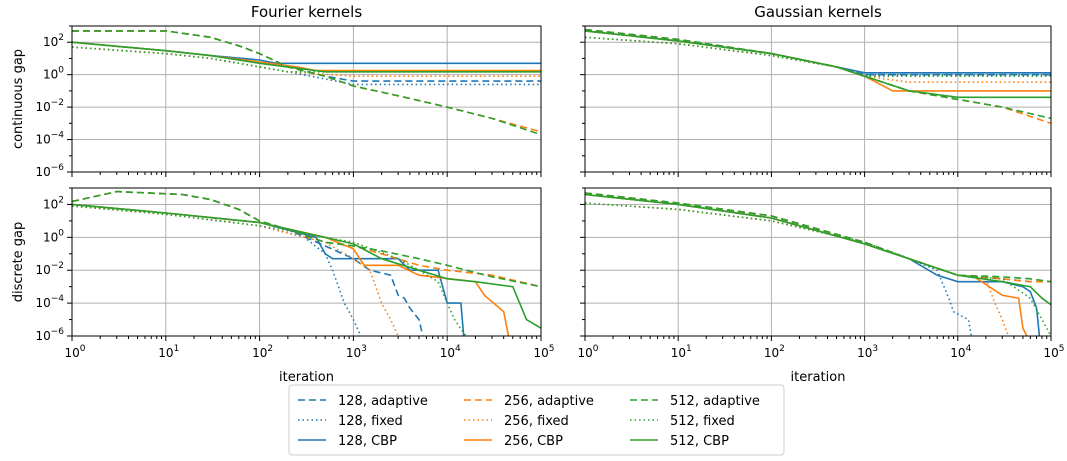 The image size is (1067, 461). I want to click on legend-label: 128, fixed, so click(370, 421).